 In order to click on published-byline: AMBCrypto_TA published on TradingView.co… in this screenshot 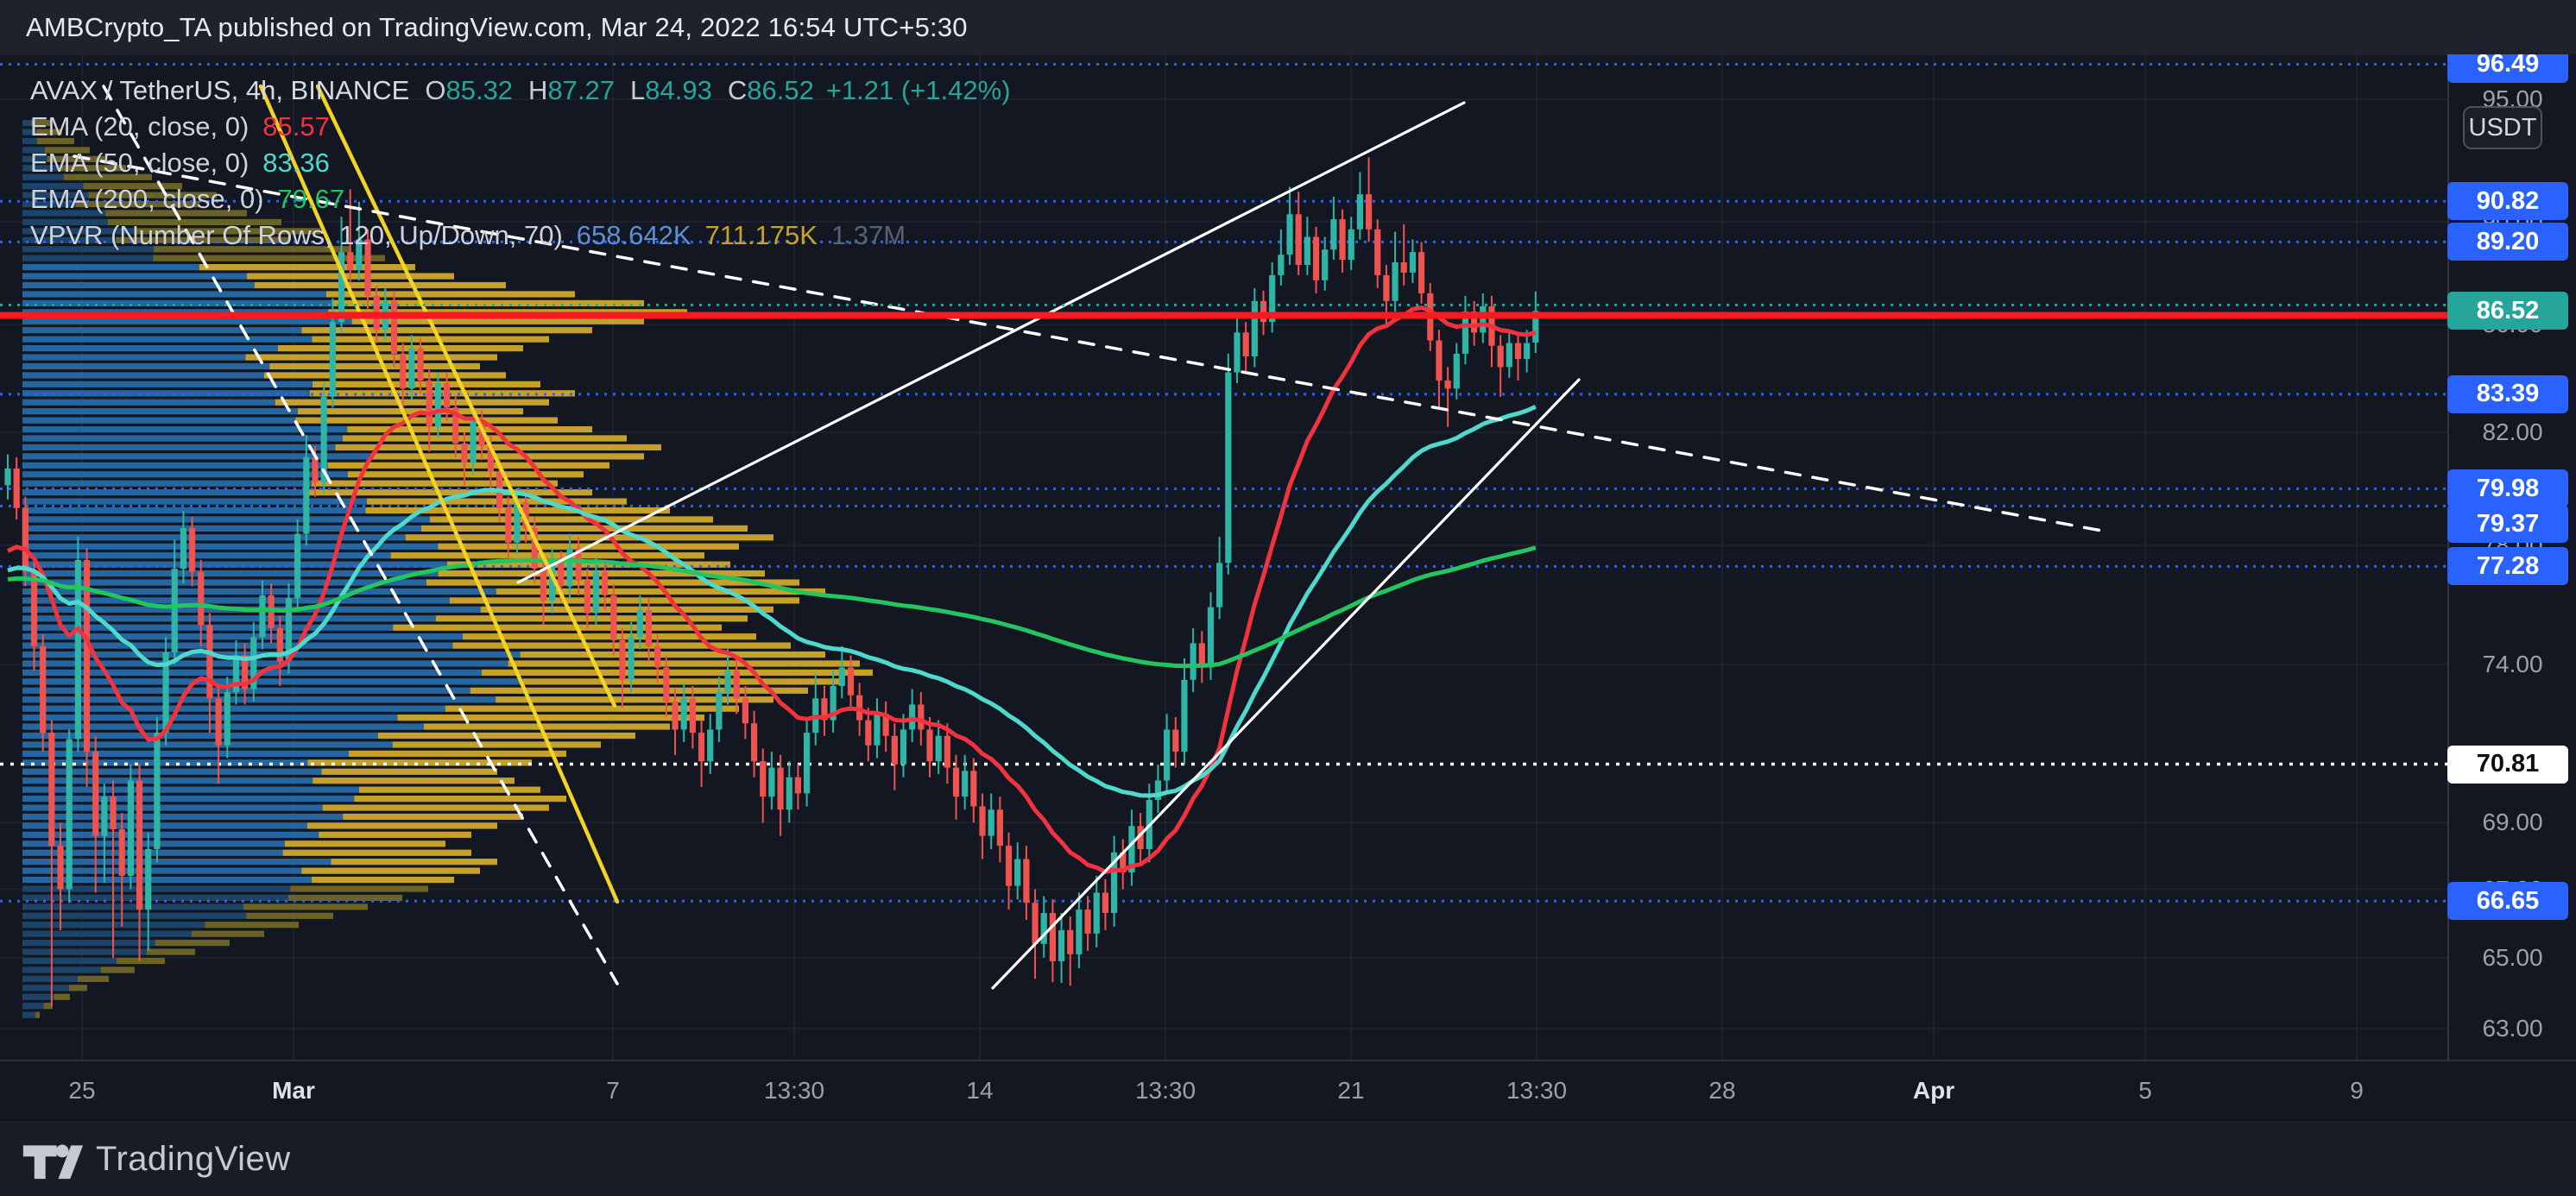, I will do `click(497, 27)`.